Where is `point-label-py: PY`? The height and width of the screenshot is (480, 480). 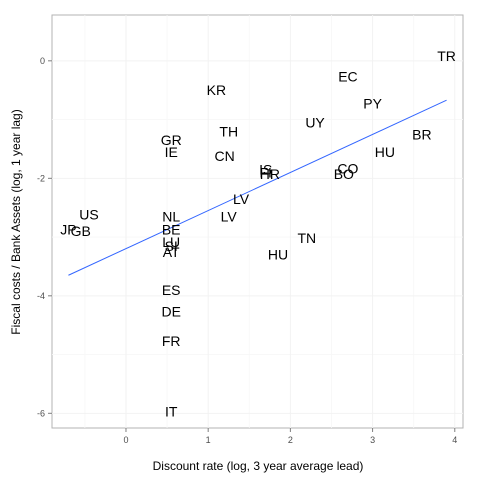
point-label-py: PY is located at coordinates (372, 104).